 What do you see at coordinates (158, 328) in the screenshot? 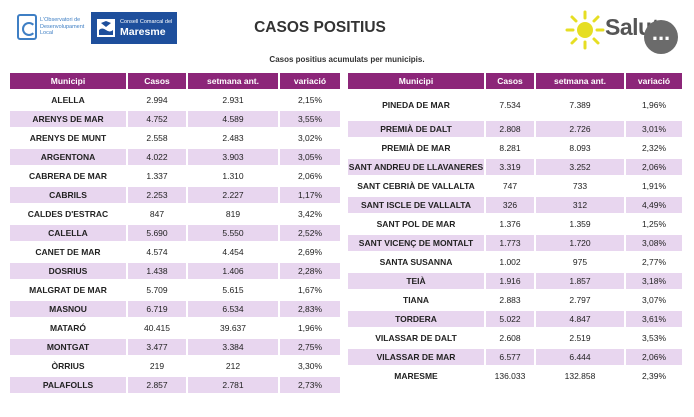
I see `casos-cell: 40.415` at bounding box center [158, 328].